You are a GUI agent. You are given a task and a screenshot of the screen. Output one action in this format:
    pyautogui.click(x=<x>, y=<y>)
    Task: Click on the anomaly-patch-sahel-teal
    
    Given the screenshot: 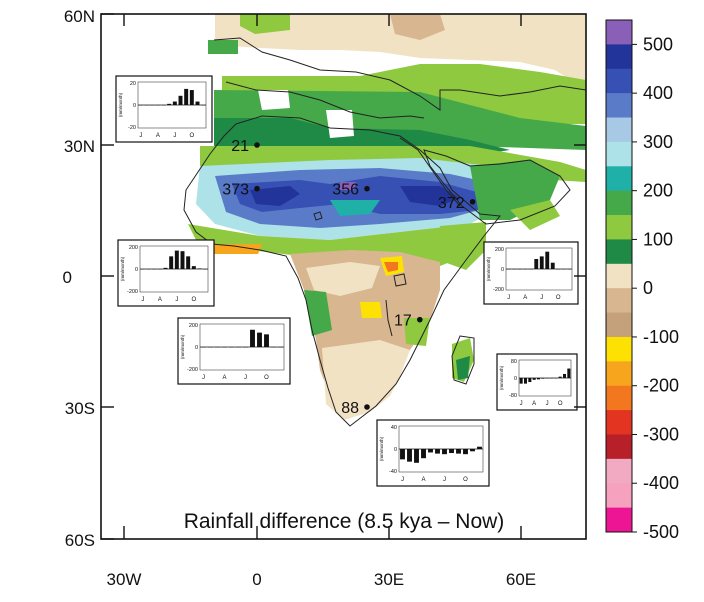 What is the action you would take?
    pyautogui.click(x=355, y=208)
    